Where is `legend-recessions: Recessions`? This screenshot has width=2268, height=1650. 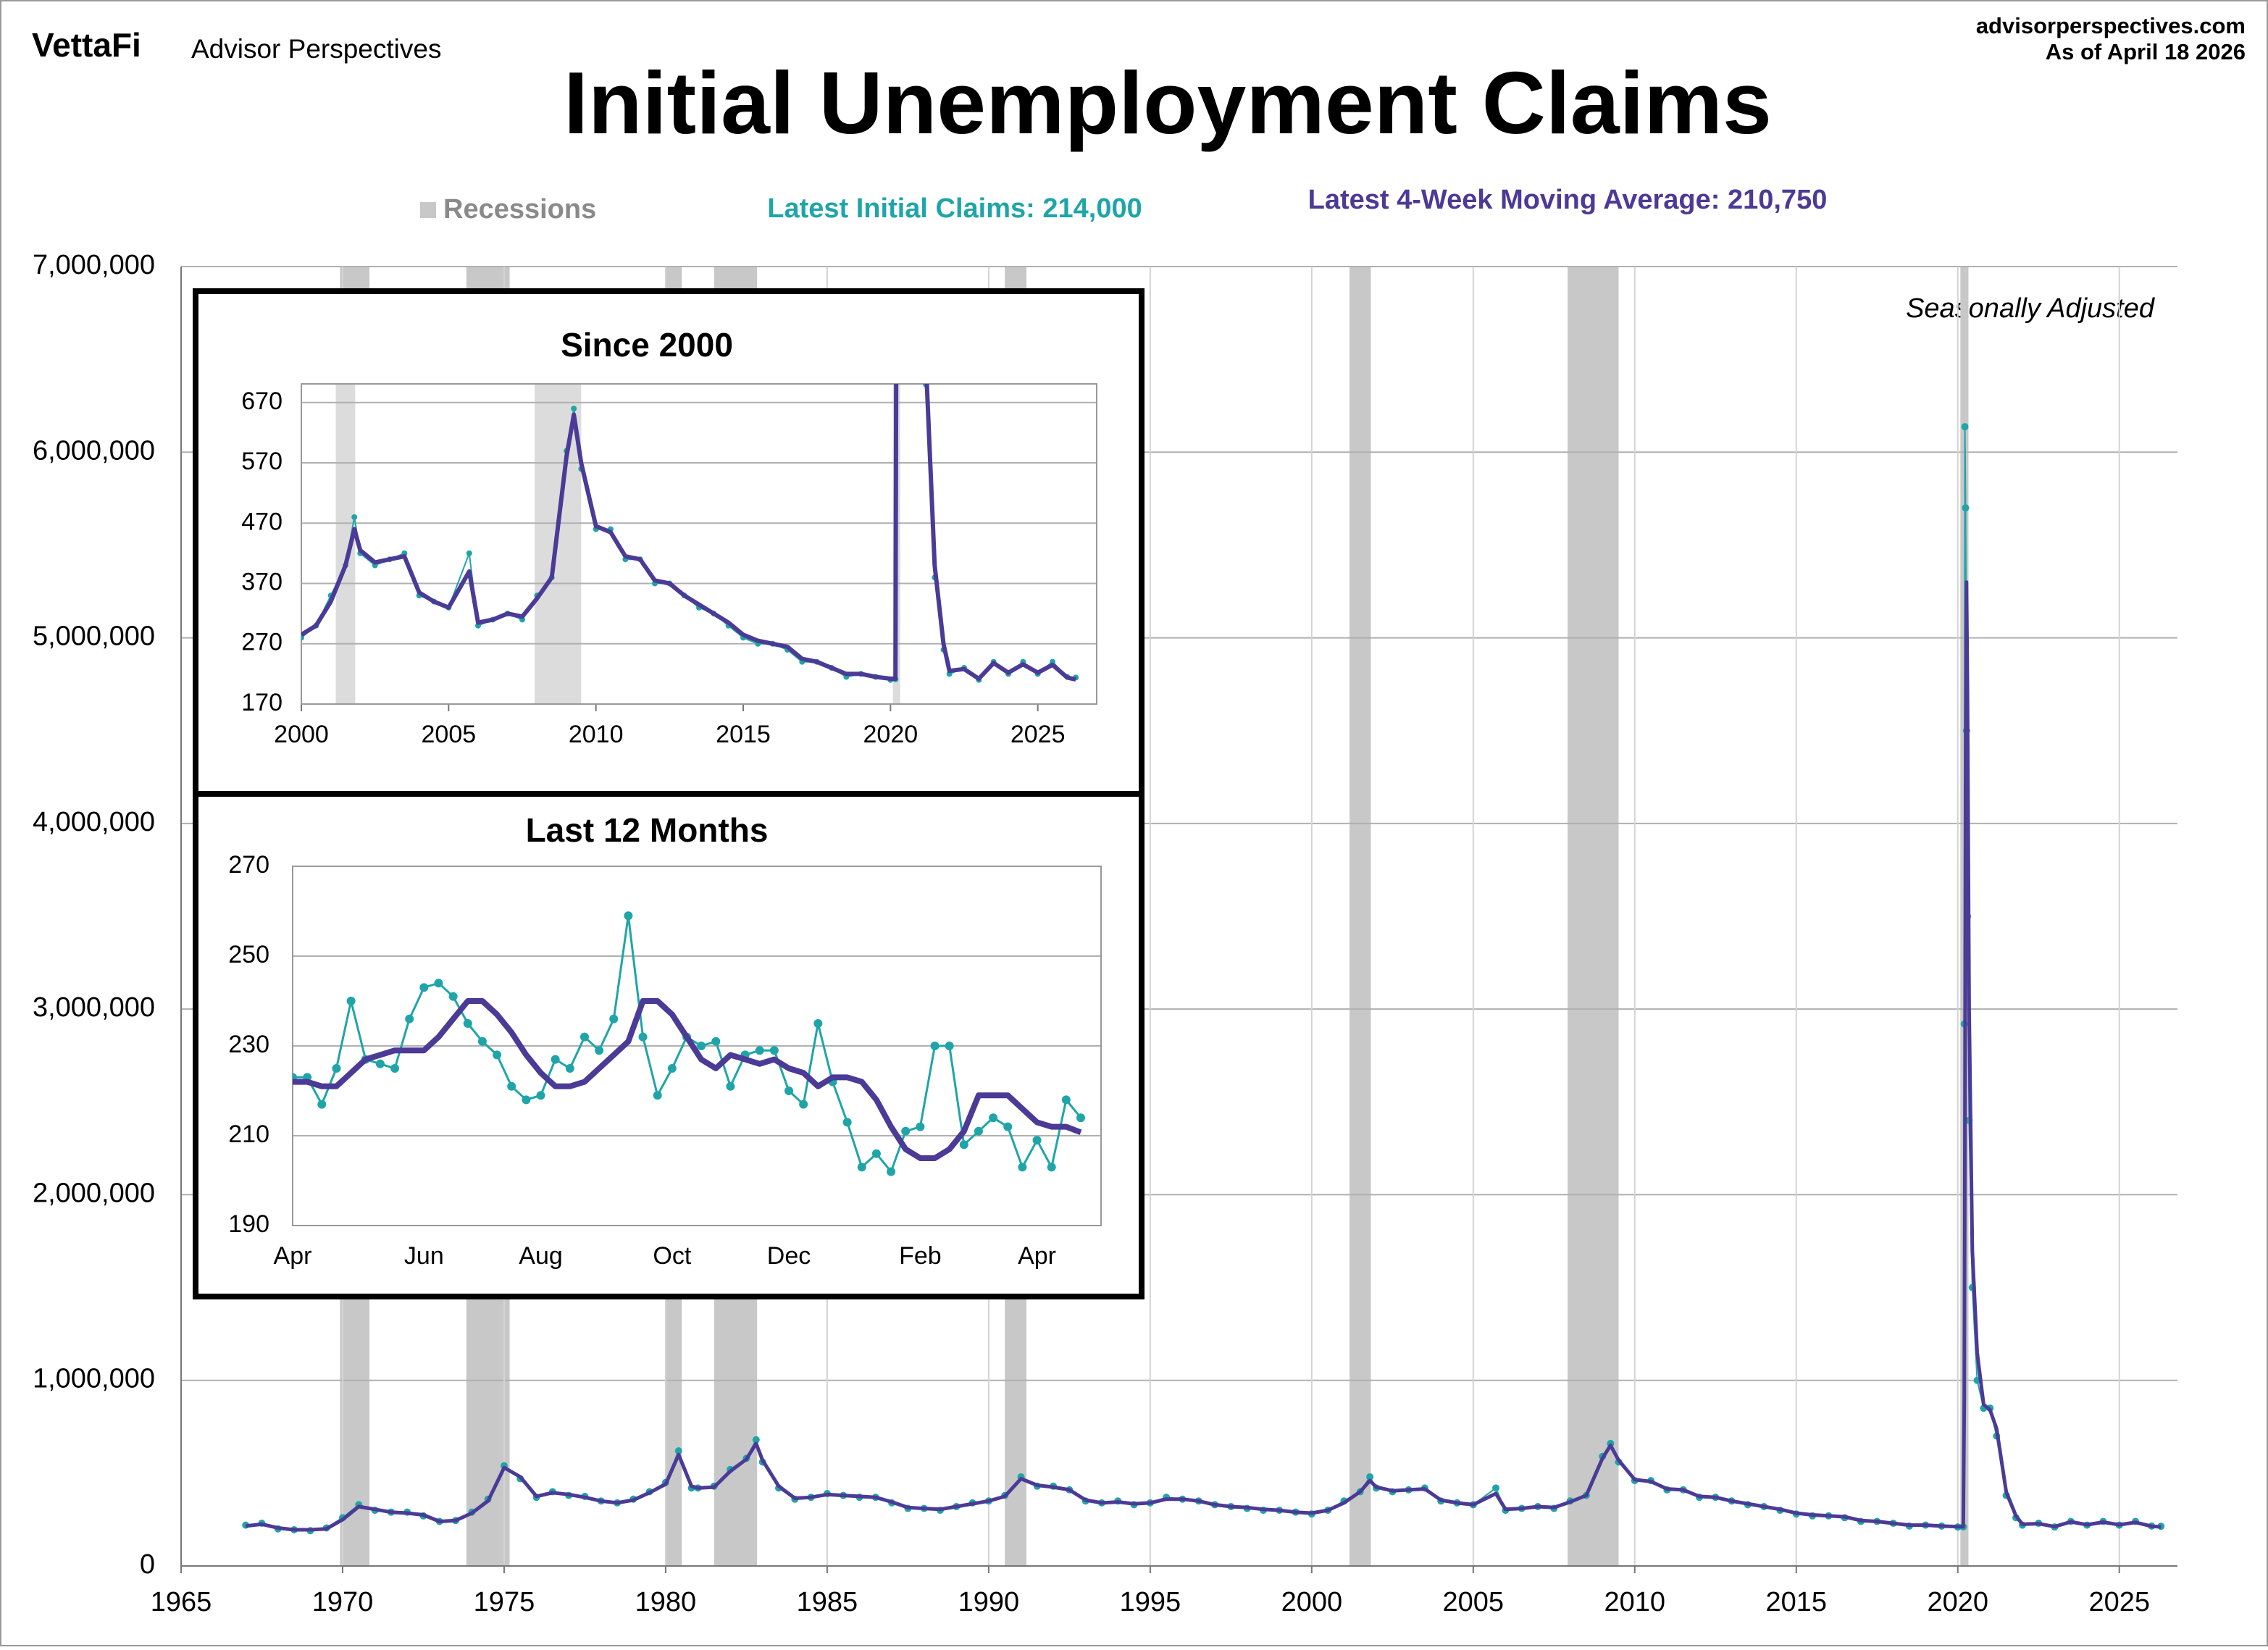
legend-recessions: Recessions is located at coordinates (519, 209).